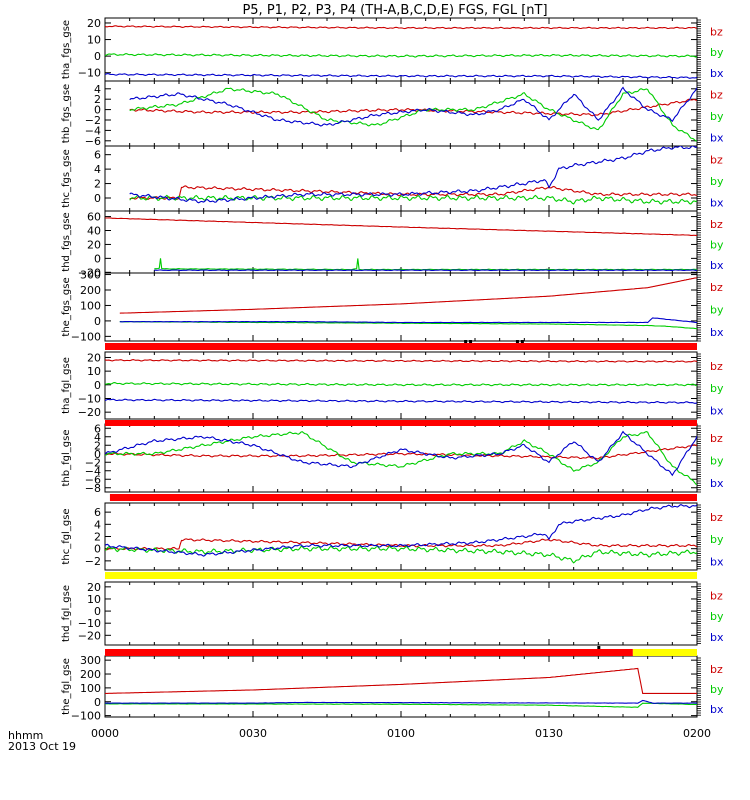  Describe the element at coordinates (90, 275) in the screenshot. I see `y-tick-label: 300` at that location.